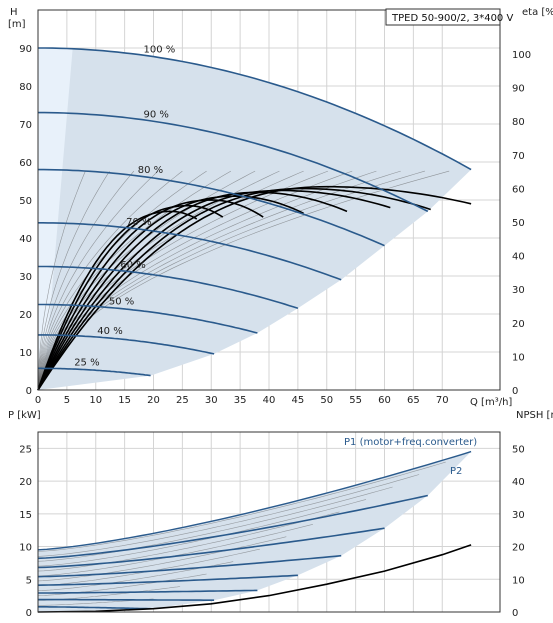 The image size is (553, 623). I want to click on top-y2-tick-label: 10, so click(518, 357).